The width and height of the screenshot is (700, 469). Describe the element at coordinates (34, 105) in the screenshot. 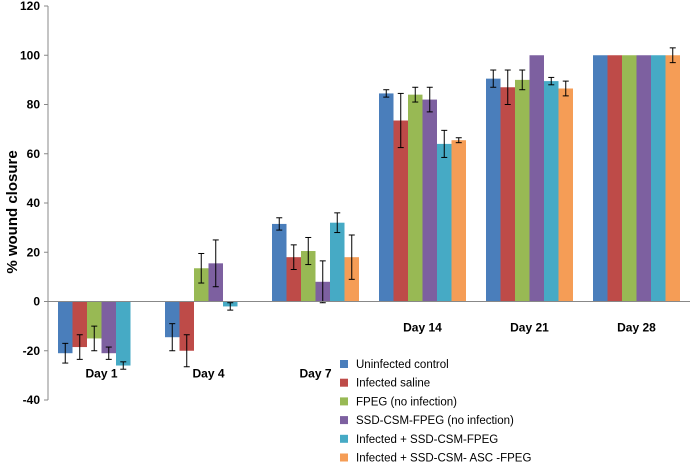

I see `y-tick-label: 80` at that location.